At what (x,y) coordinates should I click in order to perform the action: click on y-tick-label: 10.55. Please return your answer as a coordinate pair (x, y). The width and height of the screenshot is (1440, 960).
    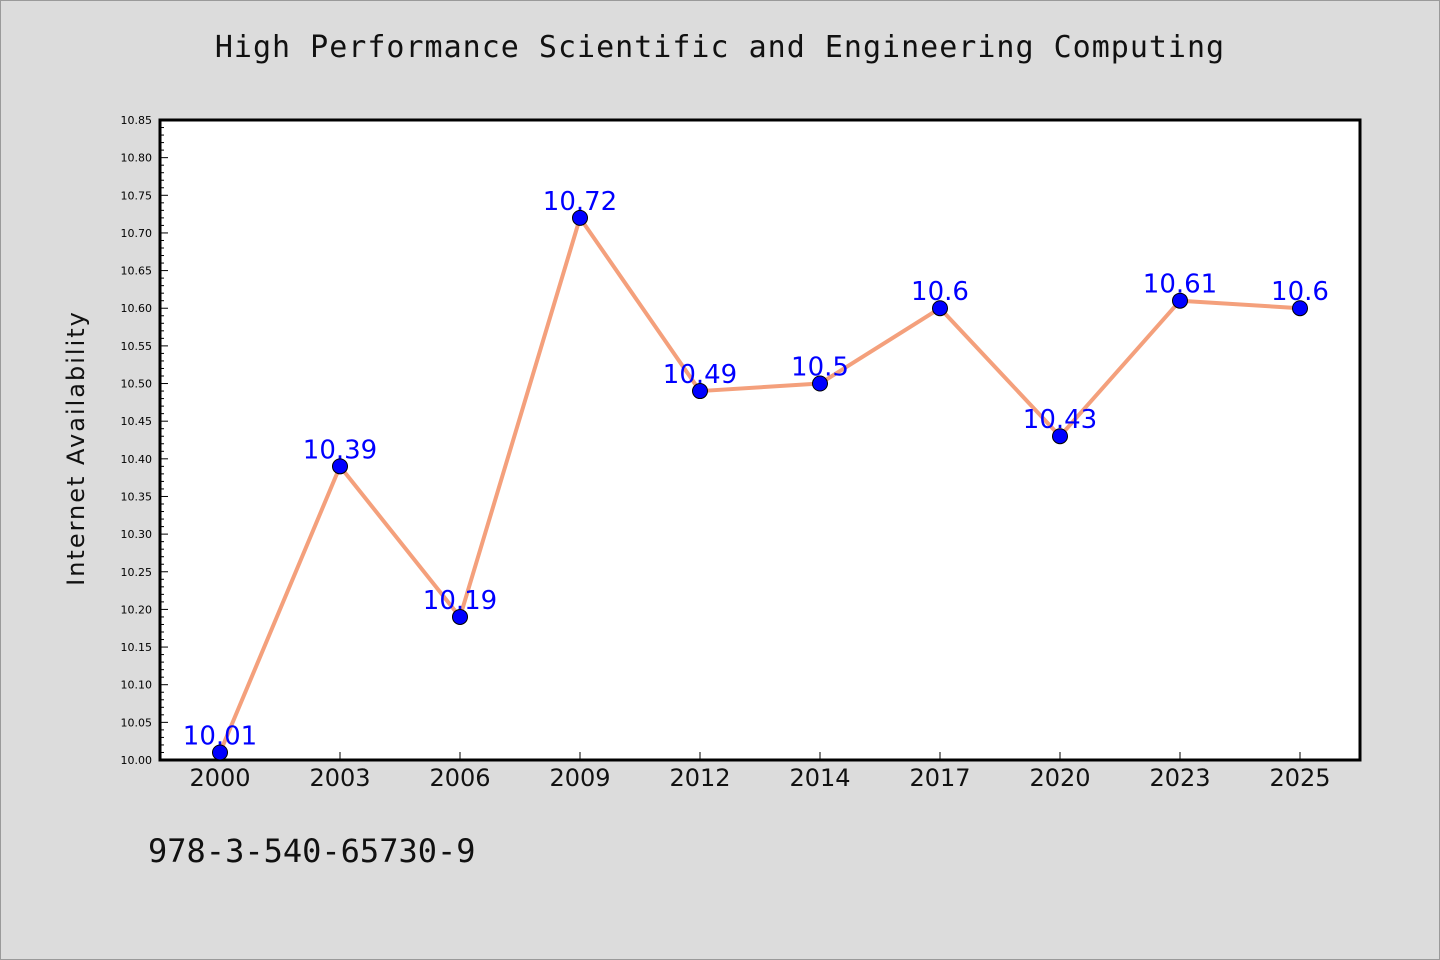
    Looking at the image, I should click on (137, 346).